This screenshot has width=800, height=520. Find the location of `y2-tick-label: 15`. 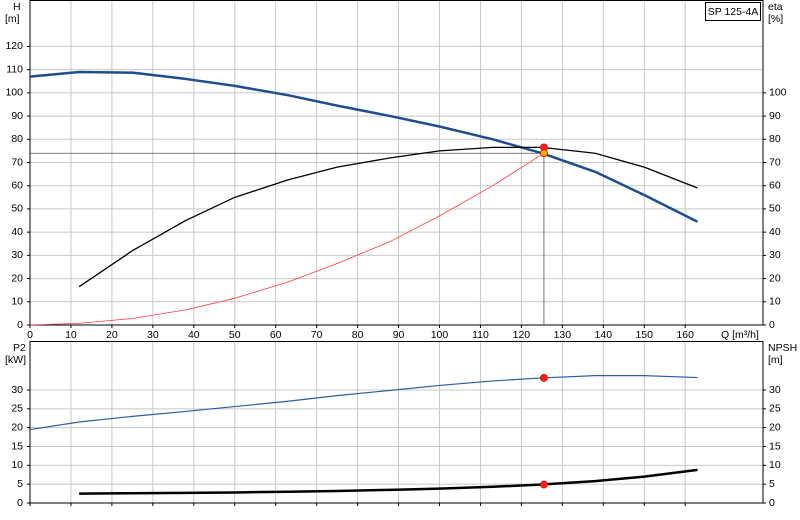

y2-tick-label: 15 is located at coordinates (775, 446).